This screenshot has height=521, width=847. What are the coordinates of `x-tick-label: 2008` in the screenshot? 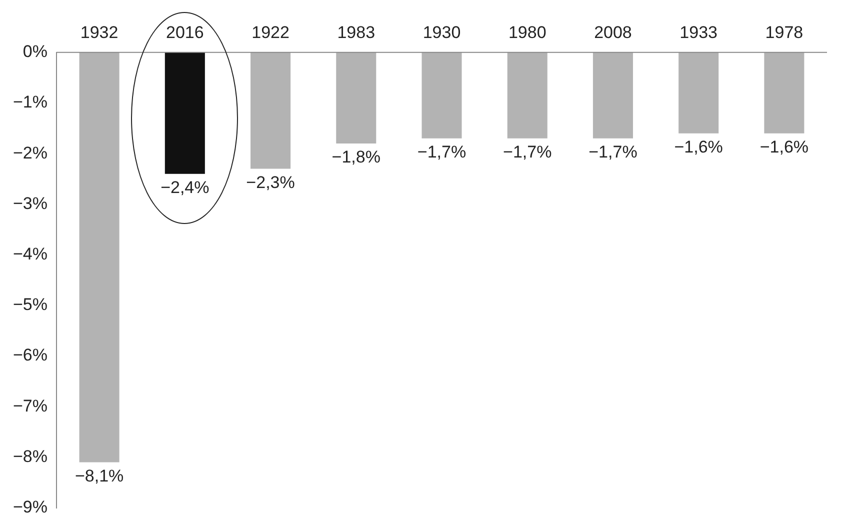 It's located at (613, 32).